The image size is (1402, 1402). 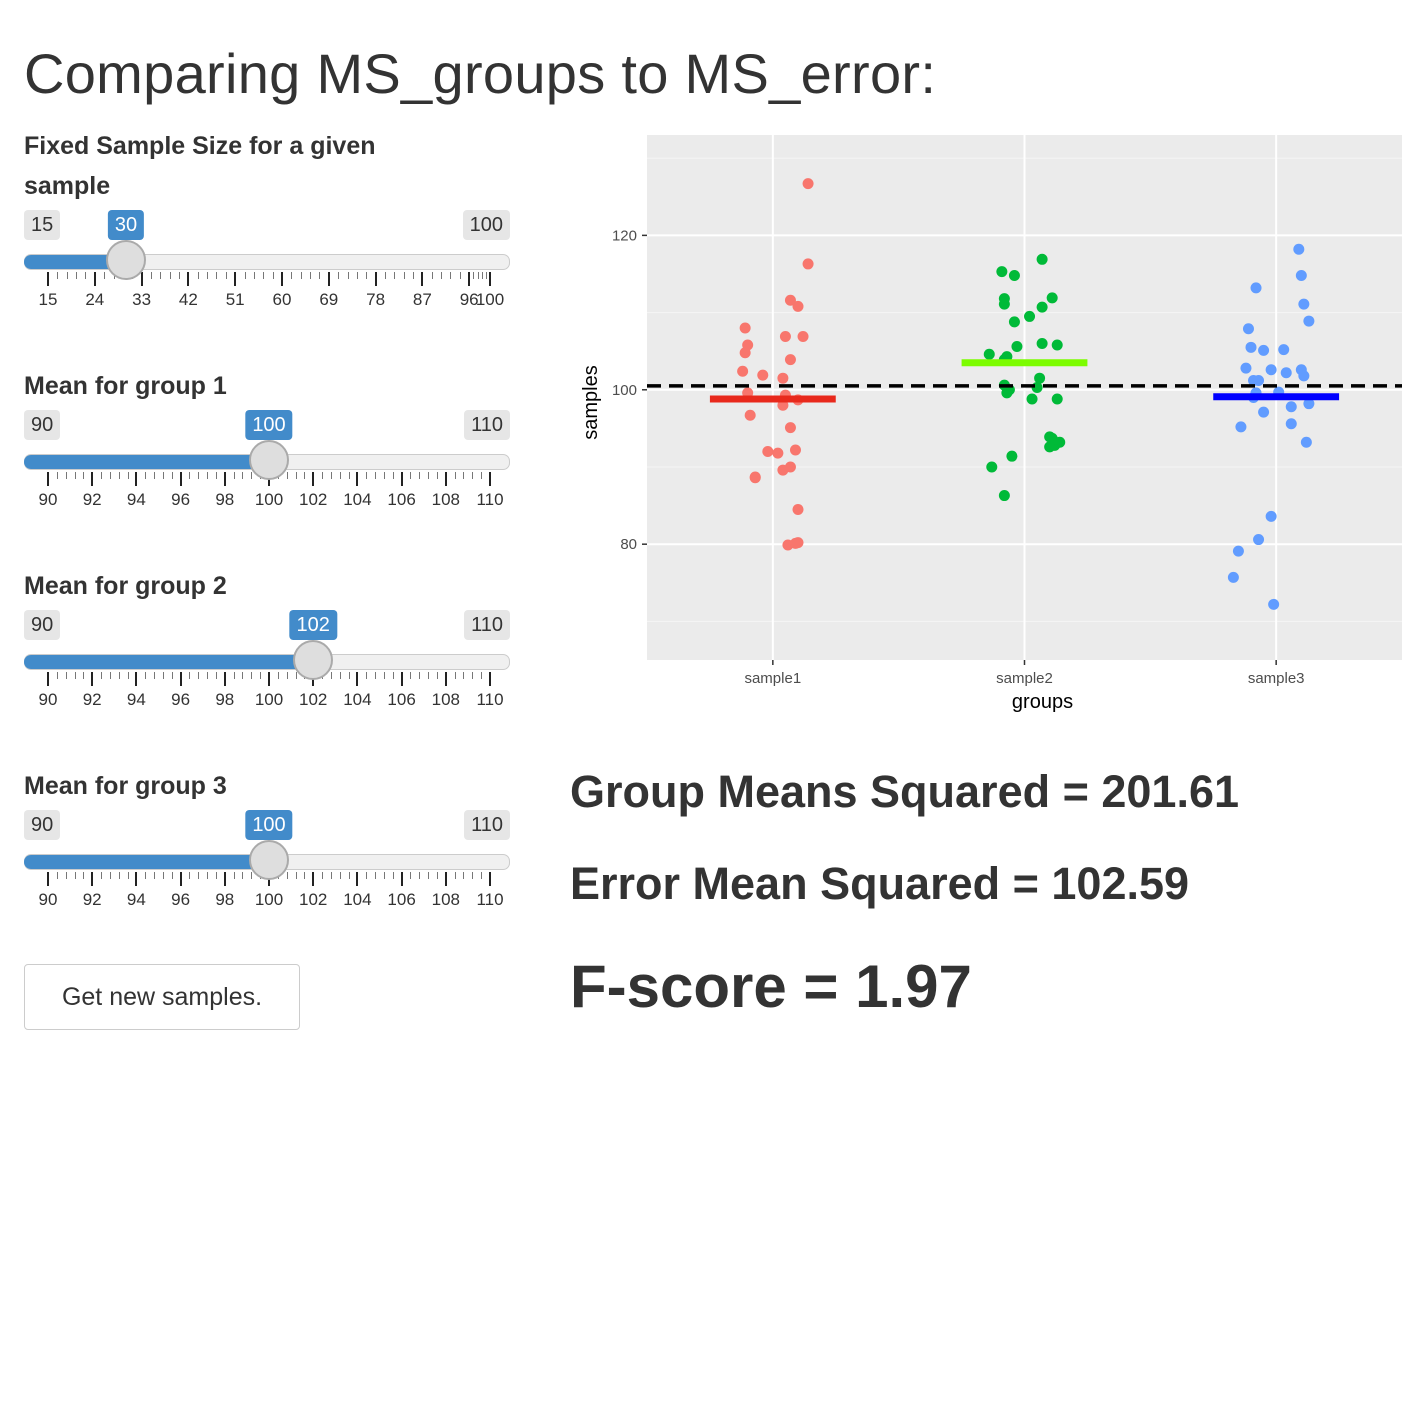 What do you see at coordinates (136, 499) in the screenshot?
I see `slider-tick-label: 94` at bounding box center [136, 499].